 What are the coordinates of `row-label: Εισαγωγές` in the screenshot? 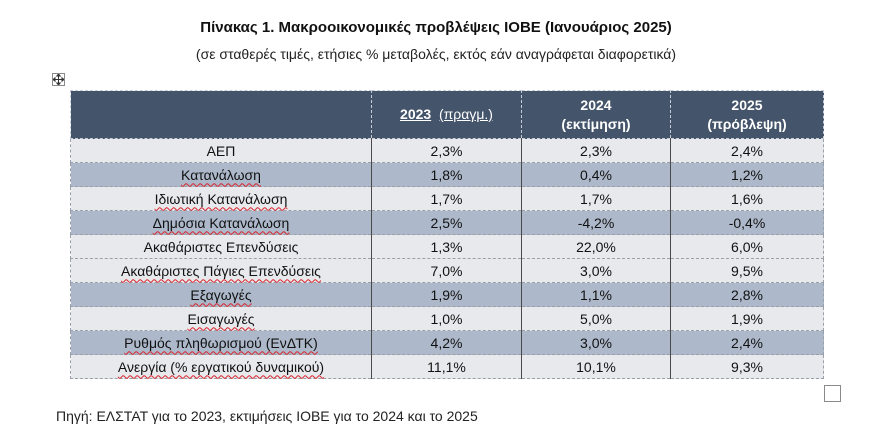 It's located at (221, 318).